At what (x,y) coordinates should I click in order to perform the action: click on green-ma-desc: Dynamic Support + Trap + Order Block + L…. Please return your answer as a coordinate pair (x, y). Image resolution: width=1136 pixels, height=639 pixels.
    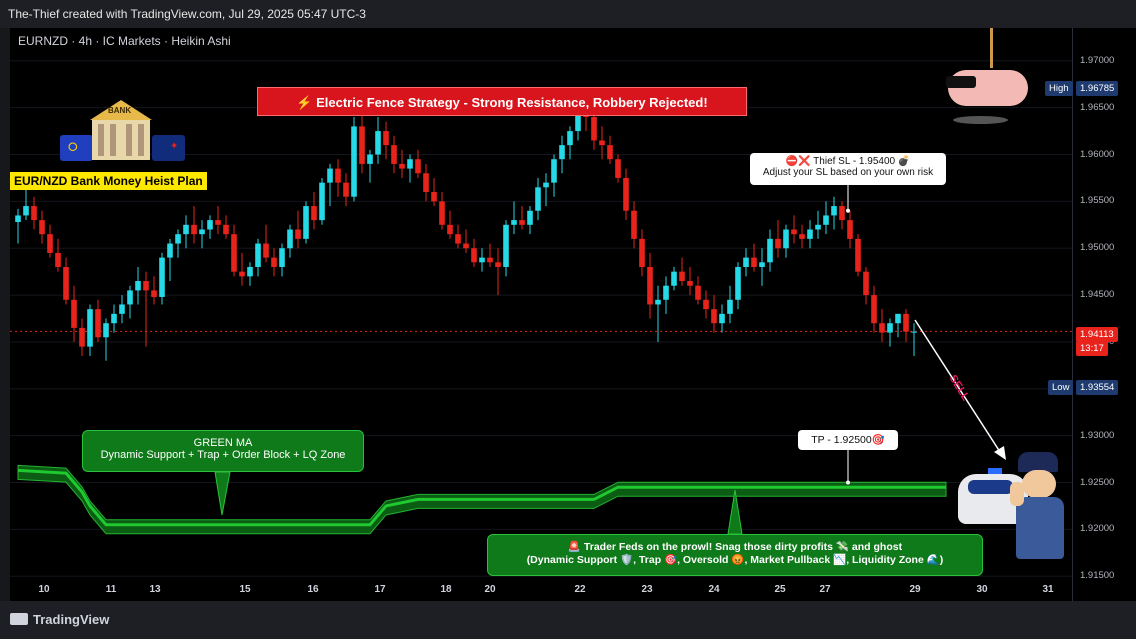
    Looking at the image, I should click on (223, 455).